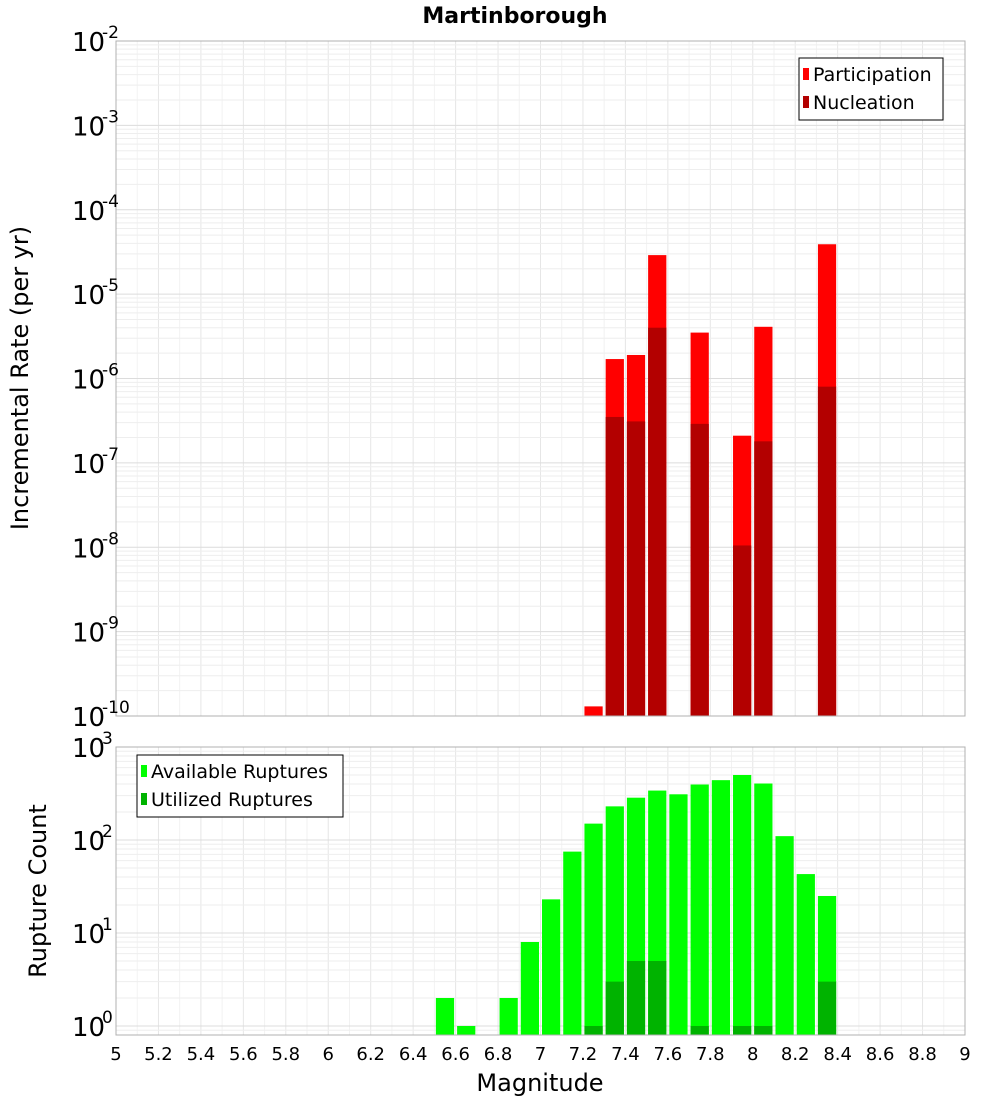 The width and height of the screenshot is (1000, 1100). I want to click on bar-participation, so click(593, 711).